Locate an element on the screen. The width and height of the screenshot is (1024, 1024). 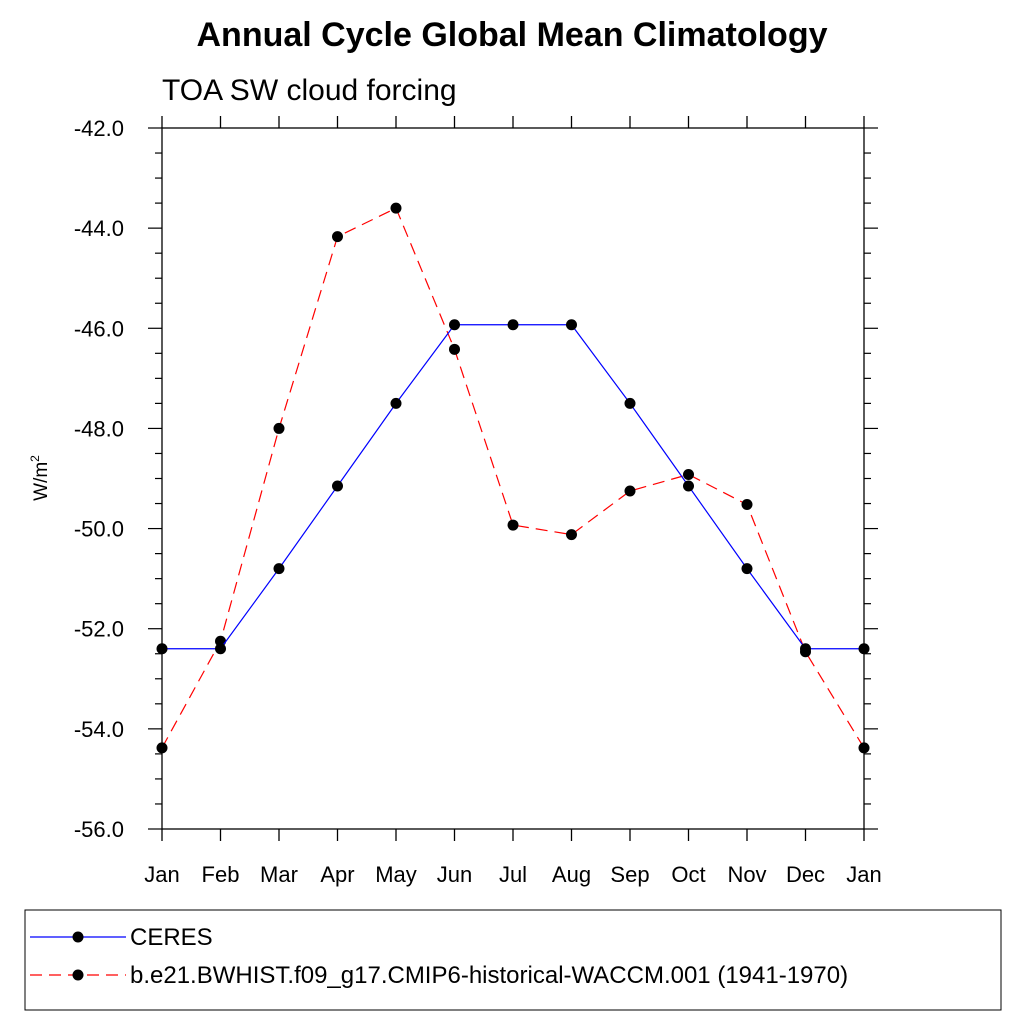
y-tick-label: -42.0 is located at coordinates (99, 128).